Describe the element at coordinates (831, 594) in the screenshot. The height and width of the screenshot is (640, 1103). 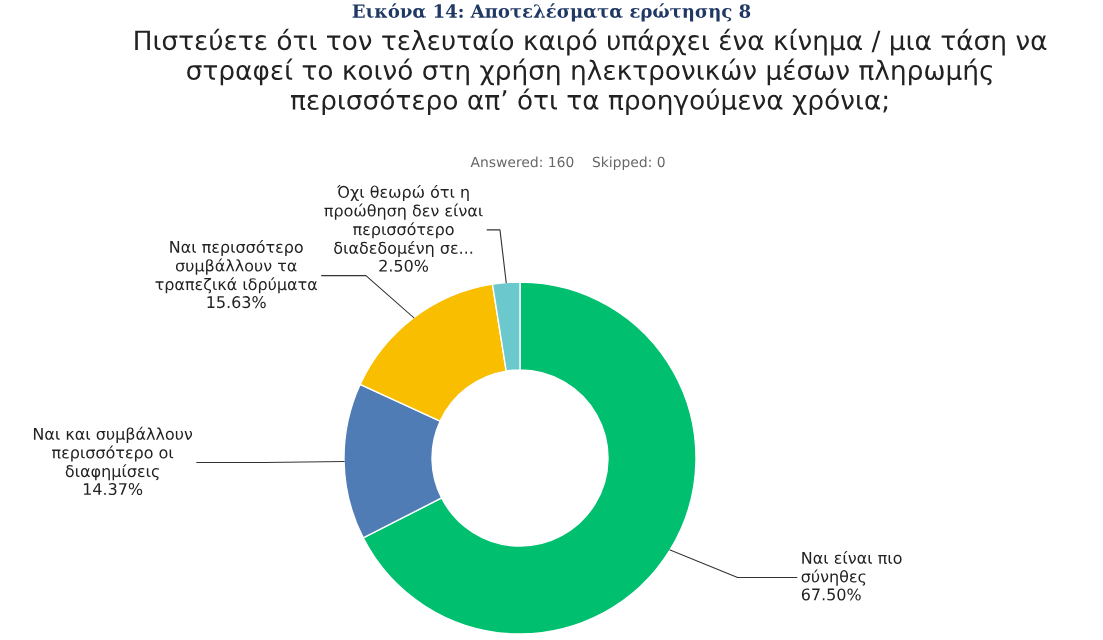
I see `data-label: 67.50%` at that location.